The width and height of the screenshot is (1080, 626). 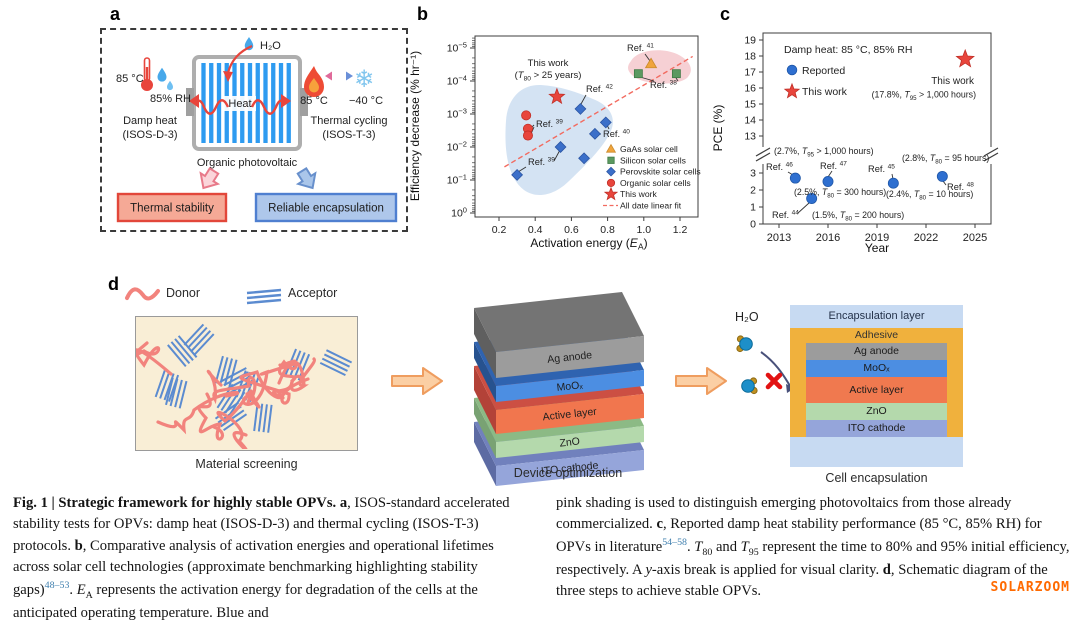 I want to click on damp-heat-temp: 85 °C, so click(x=130, y=79).